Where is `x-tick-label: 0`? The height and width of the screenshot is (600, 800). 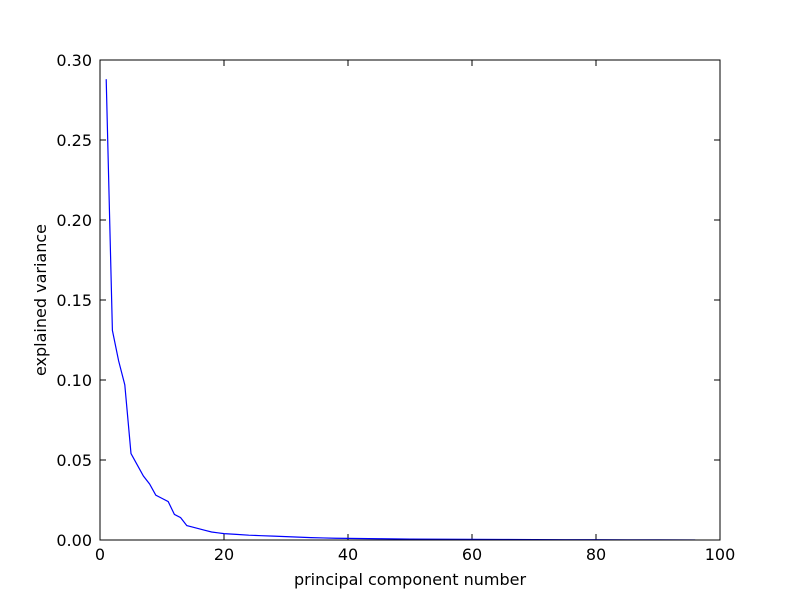 x-tick-label: 0 is located at coordinates (100, 554).